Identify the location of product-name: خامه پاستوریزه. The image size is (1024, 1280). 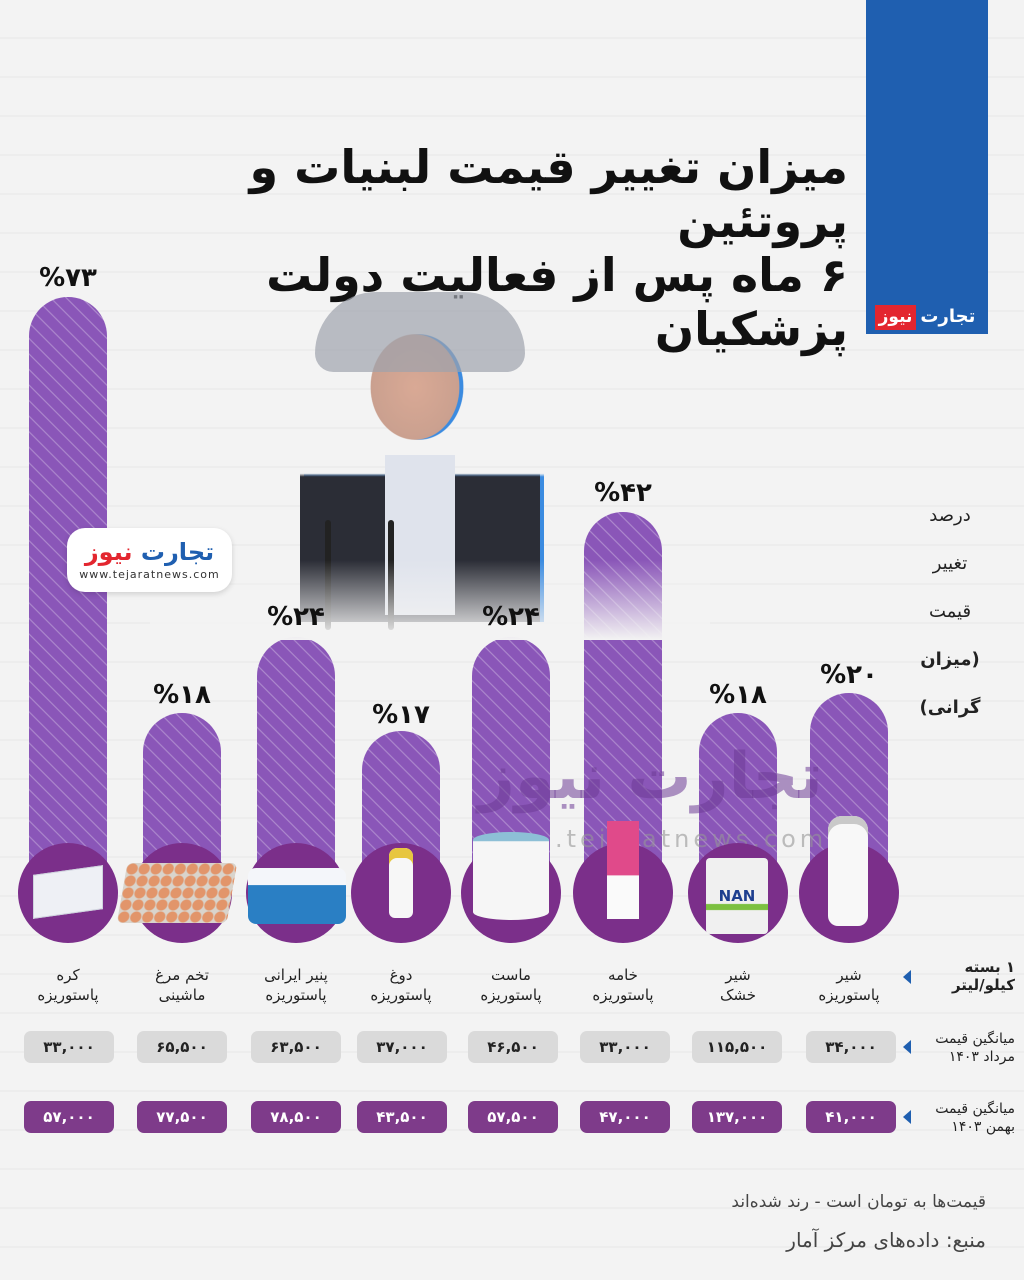
(623, 985).